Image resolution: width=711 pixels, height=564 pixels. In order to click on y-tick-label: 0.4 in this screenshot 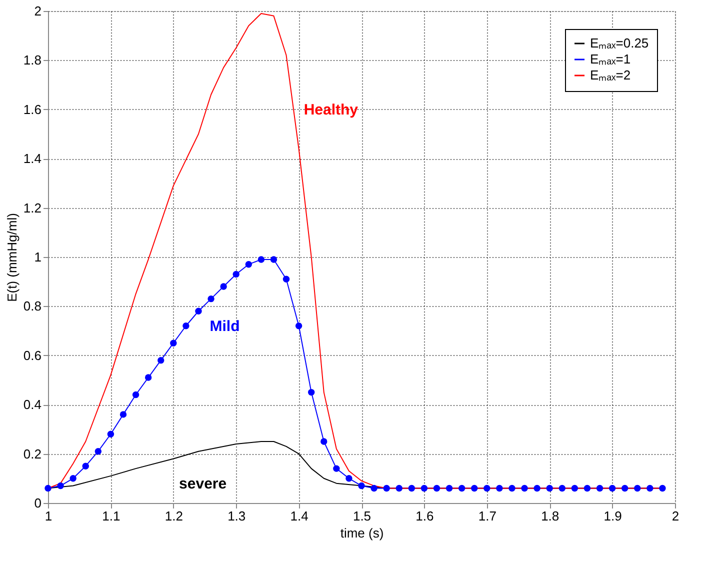, I will do `click(32, 404)`.